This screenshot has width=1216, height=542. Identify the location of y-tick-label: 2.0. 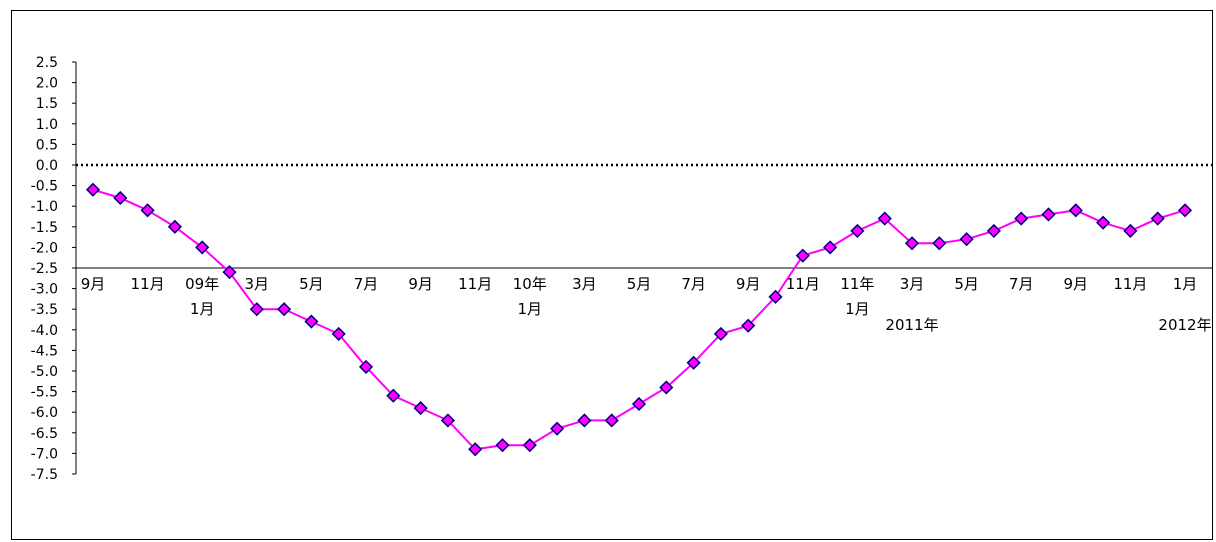
(47, 84).